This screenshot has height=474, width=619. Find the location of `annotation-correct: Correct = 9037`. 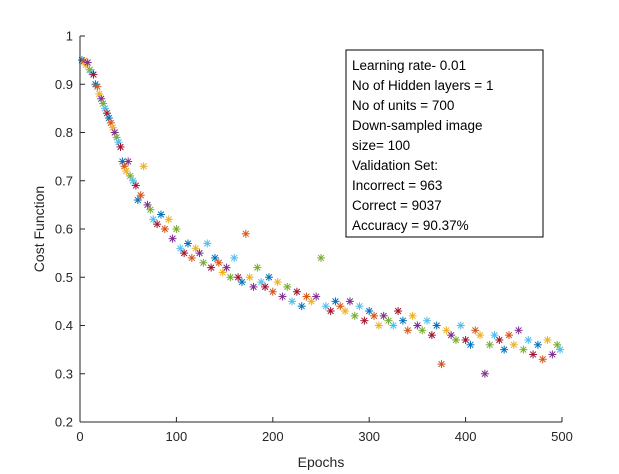

annotation-correct: Correct = 9037 is located at coordinates (397, 205).